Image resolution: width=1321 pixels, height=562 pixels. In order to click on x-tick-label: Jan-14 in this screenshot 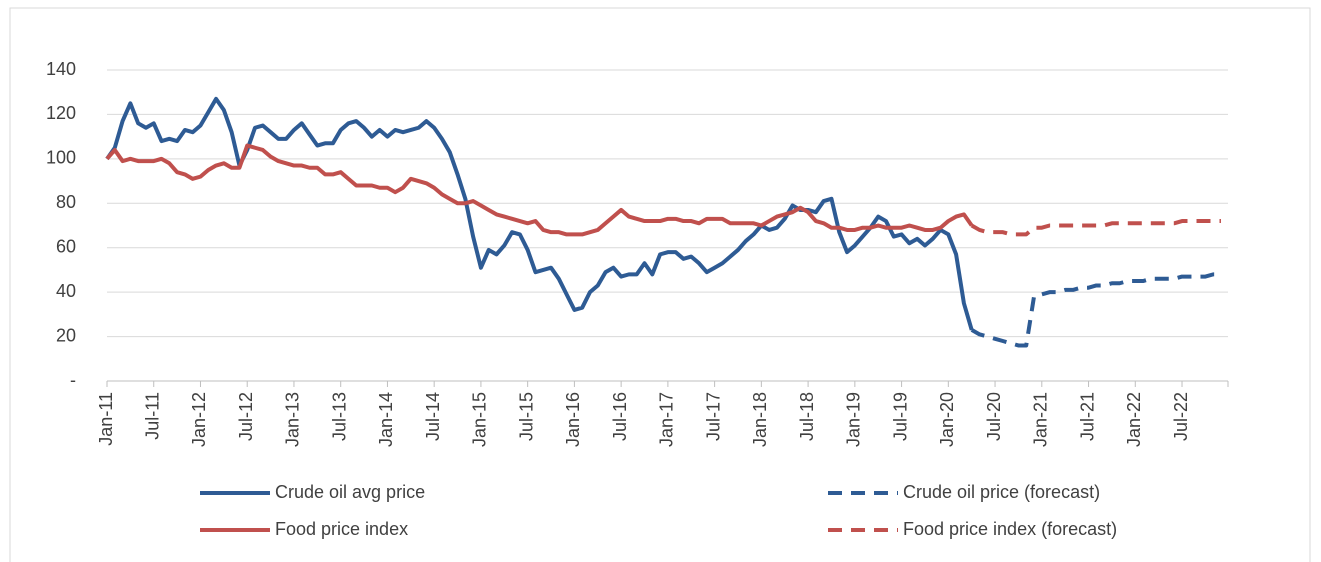, I will do `click(386, 419)`.